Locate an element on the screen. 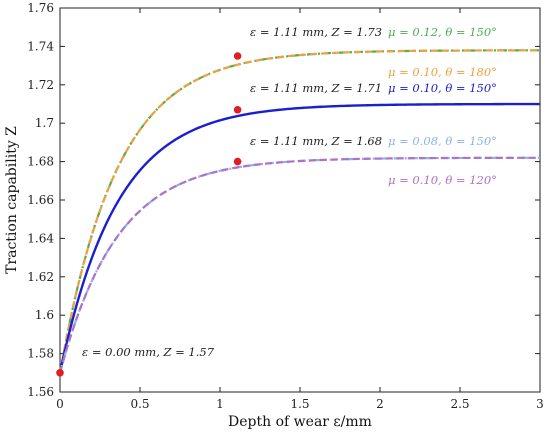 This screenshot has width=550, height=437. y-tick-label: 1.68 is located at coordinates (40, 162).